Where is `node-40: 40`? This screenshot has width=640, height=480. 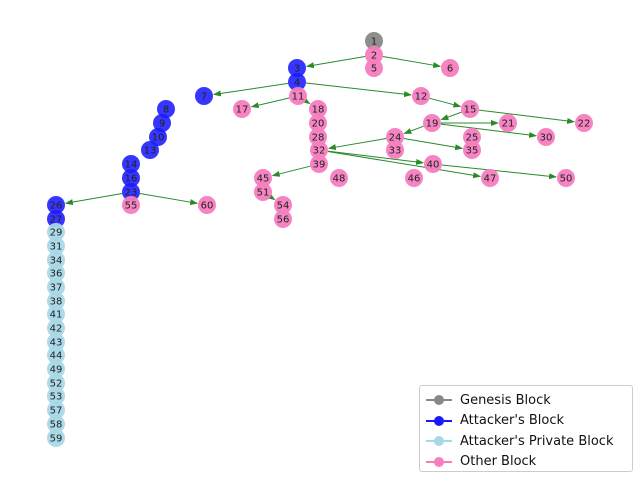 node-40: 40 is located at coordinates (433, 164).